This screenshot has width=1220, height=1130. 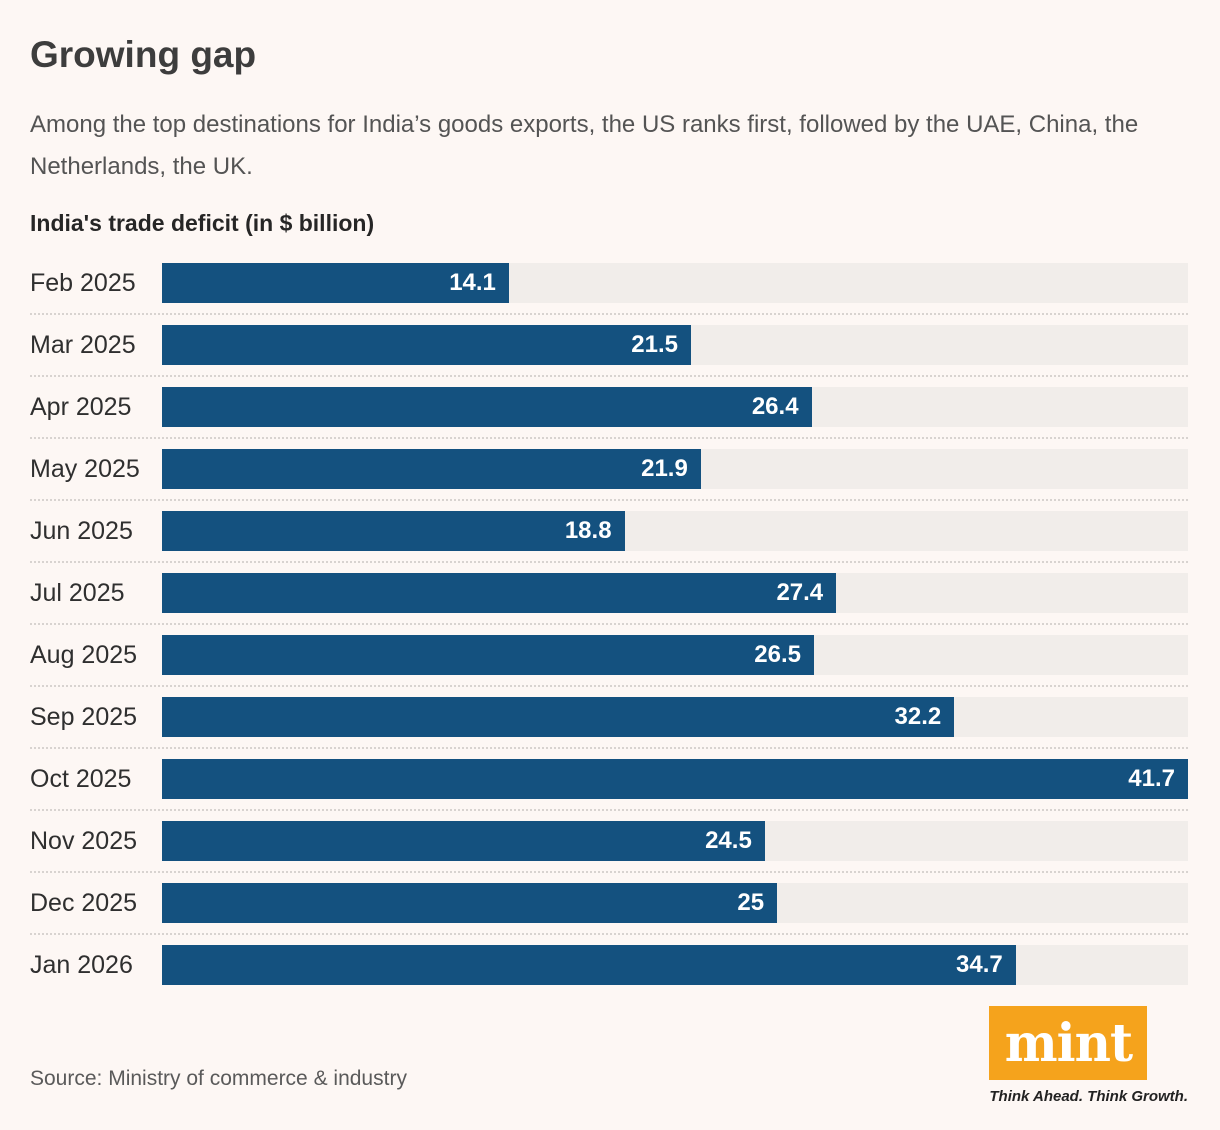 I want to click on bar-value-label: 26.4, so click(x=775, y=406).